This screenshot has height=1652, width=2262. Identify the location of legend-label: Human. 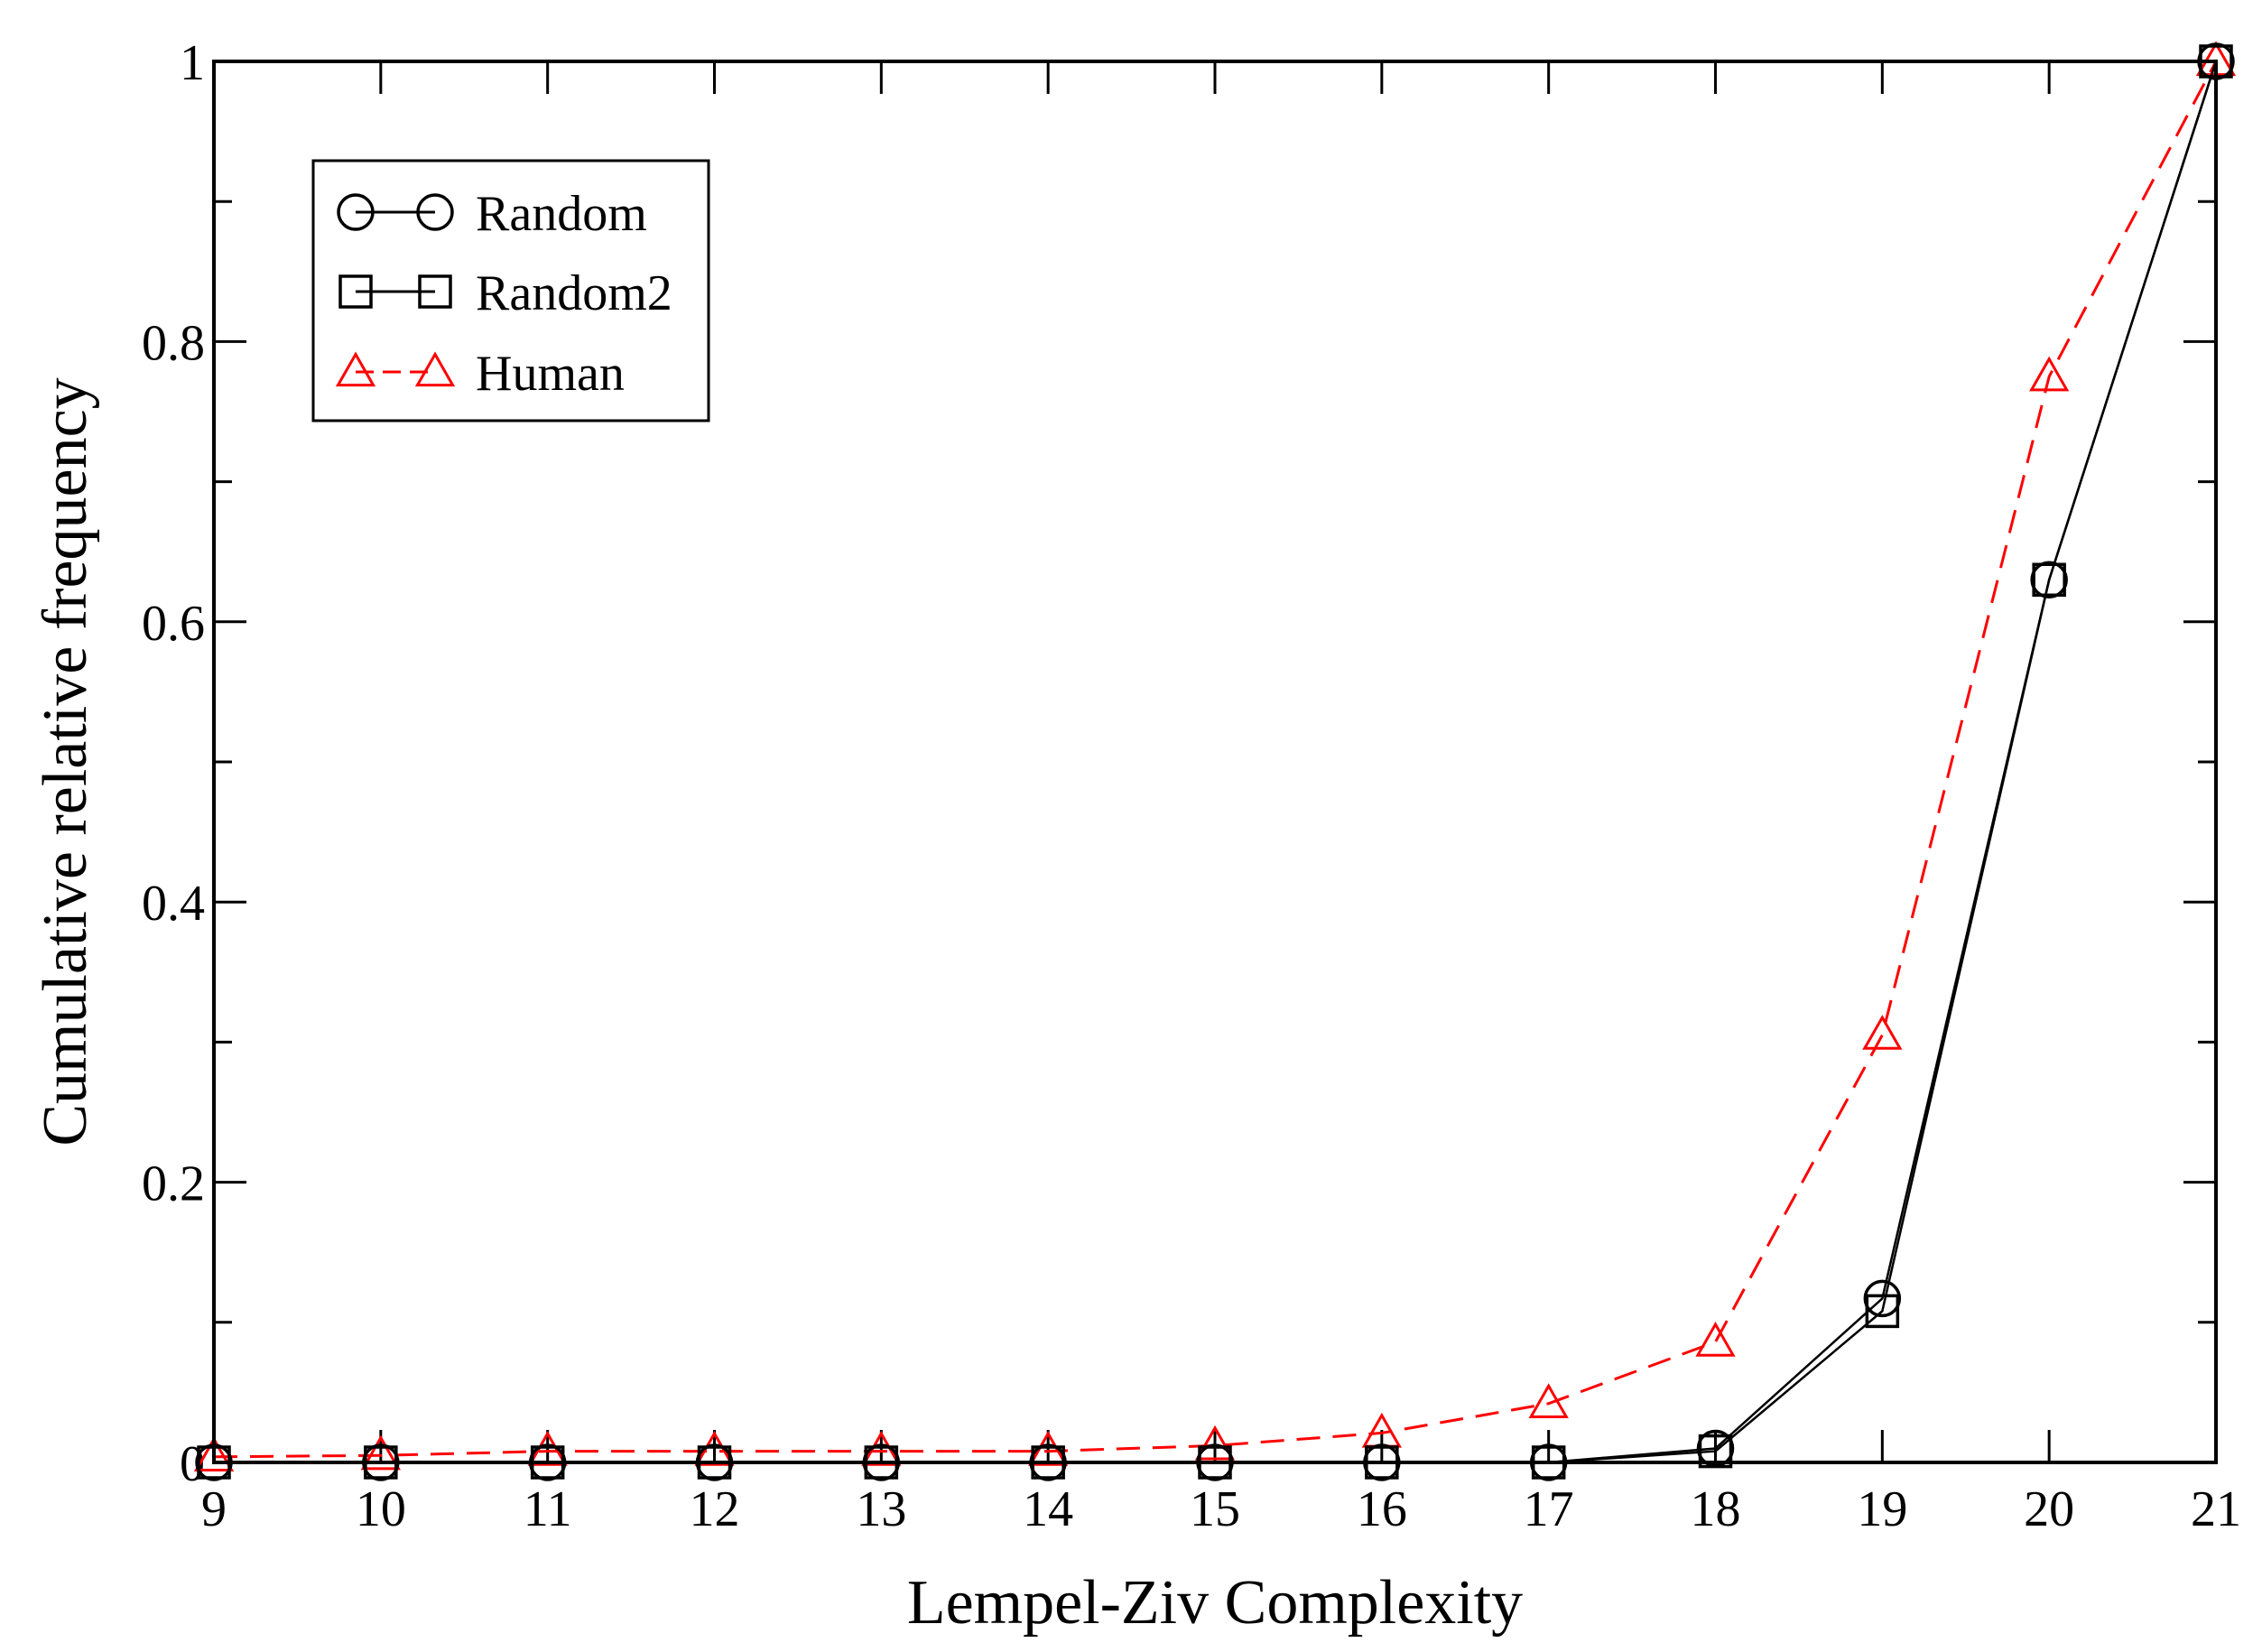
(550, 374).